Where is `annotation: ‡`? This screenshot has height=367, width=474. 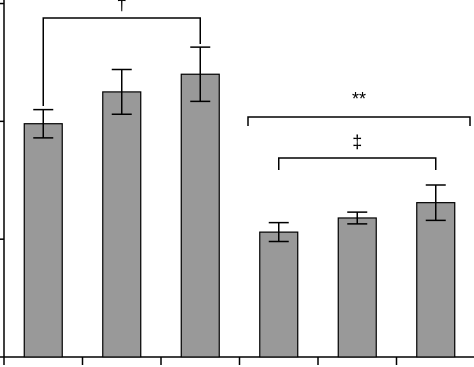 annotation: ‡ is located at coordinates (357, 142).